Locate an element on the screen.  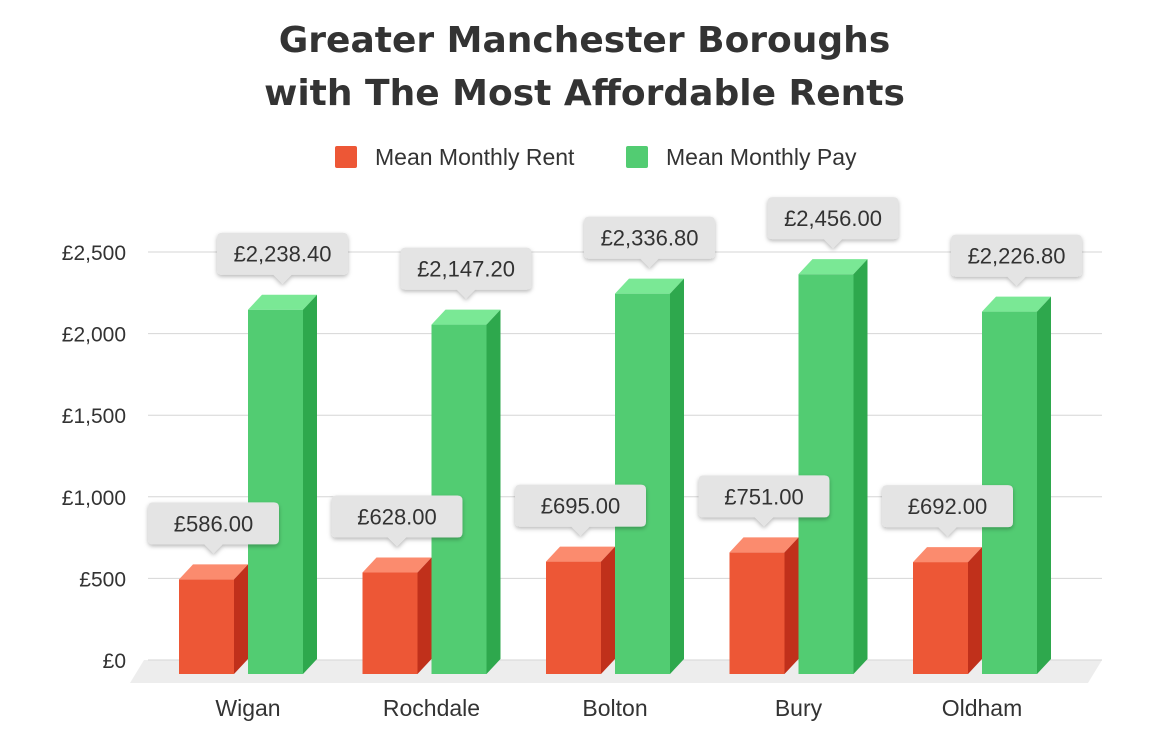
data-label-mean-monthly-pay-rochdale: £2,147.20 is located at coordinates (466, 273).